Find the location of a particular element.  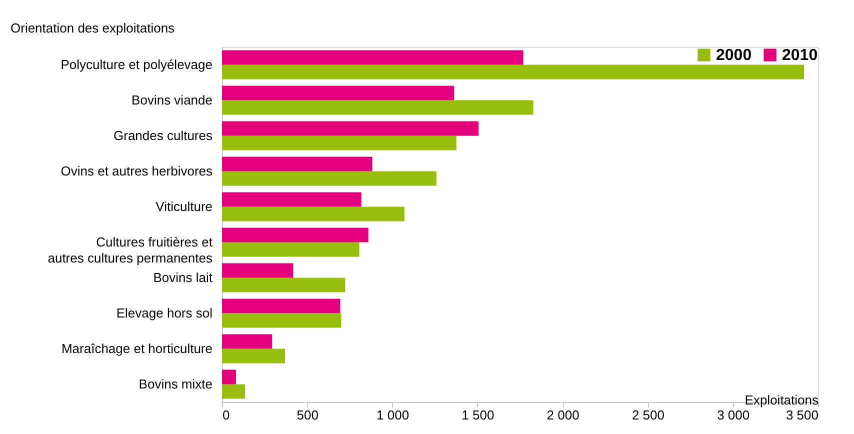

x-tick-label: 3 000 is located at coordinates (733, 415).